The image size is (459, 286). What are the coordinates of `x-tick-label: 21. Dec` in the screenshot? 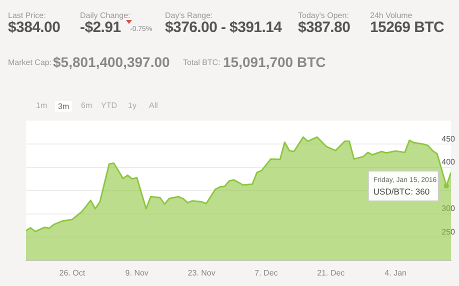 It's located at (331, 273).